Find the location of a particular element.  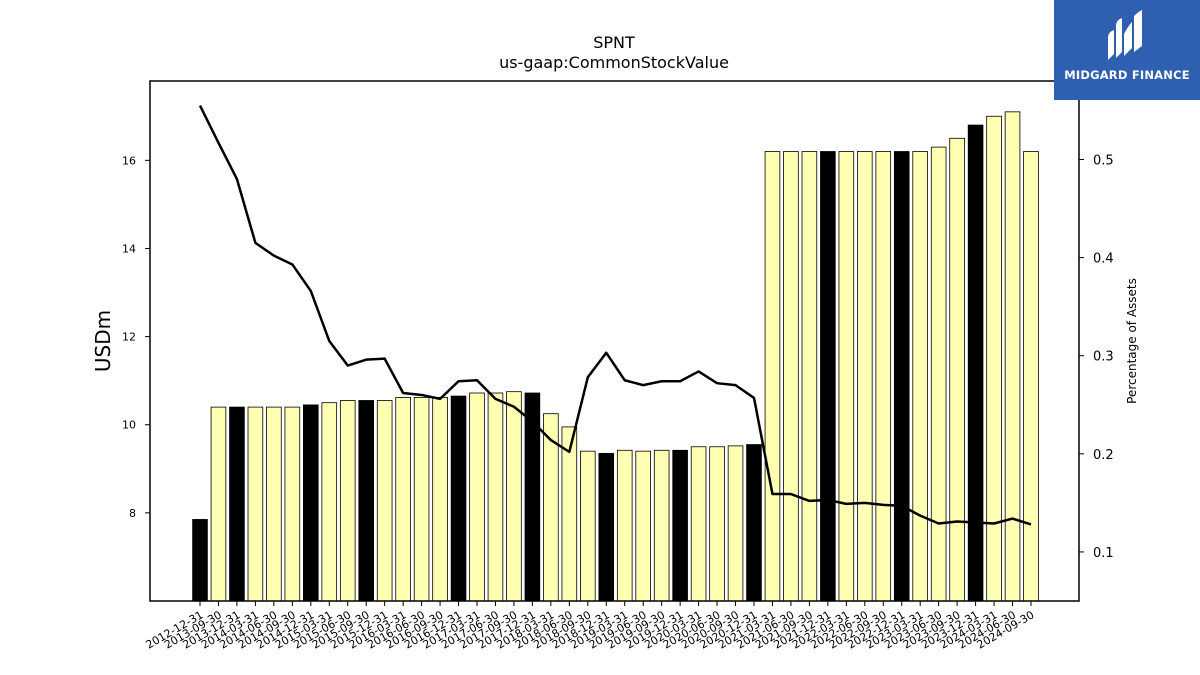

y-axis-left: 8 10 12 14 16 is located at coordinates (136, 337).